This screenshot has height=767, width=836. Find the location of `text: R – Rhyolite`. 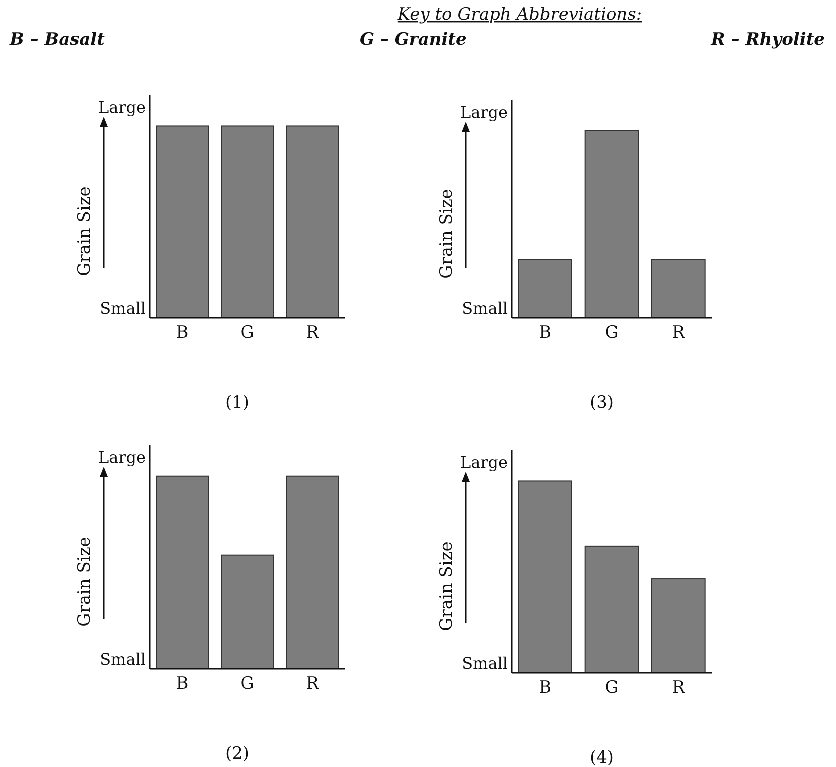

text: R – Rhyolite is located at coordinates (768, 40).